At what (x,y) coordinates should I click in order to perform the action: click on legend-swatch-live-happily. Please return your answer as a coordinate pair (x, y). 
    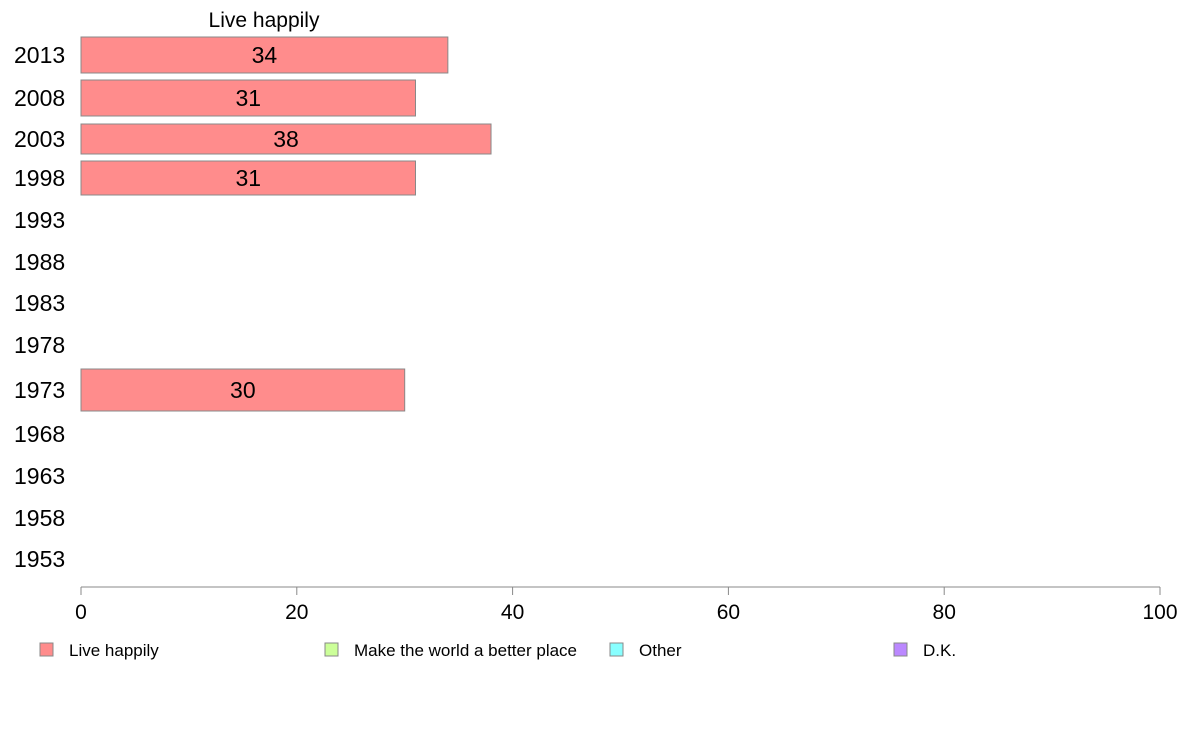
    Looking at the image, I should click on (46, 649).